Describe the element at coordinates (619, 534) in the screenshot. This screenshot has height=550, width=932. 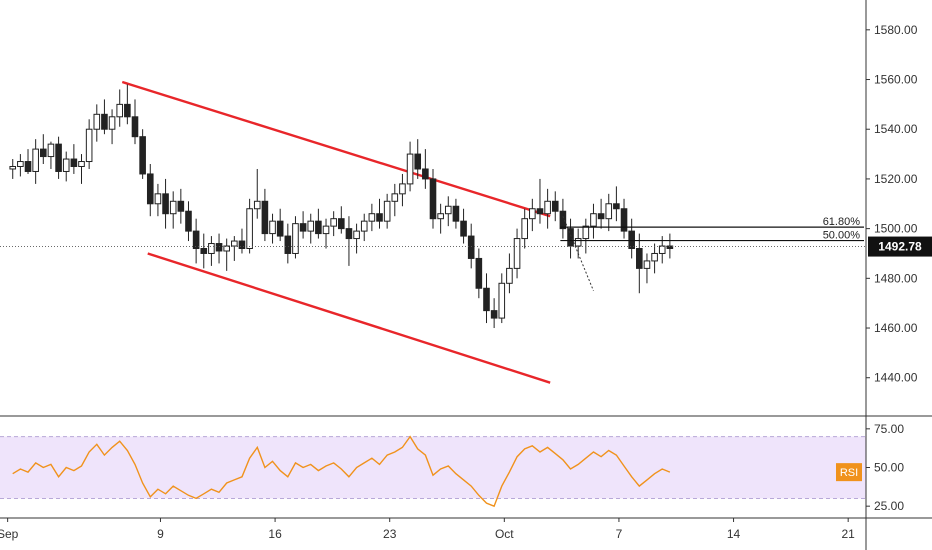
I see `x-tick-label: 7` at that location.